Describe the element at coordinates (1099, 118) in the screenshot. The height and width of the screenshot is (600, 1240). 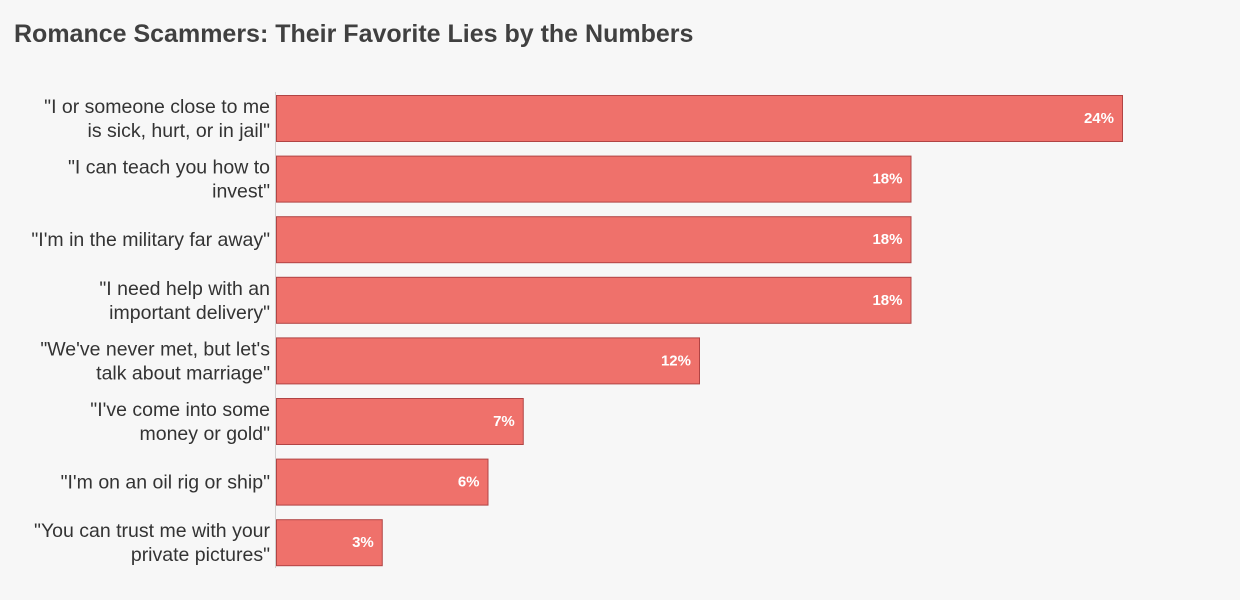
I see `bar-value-label: 24%` at that location.